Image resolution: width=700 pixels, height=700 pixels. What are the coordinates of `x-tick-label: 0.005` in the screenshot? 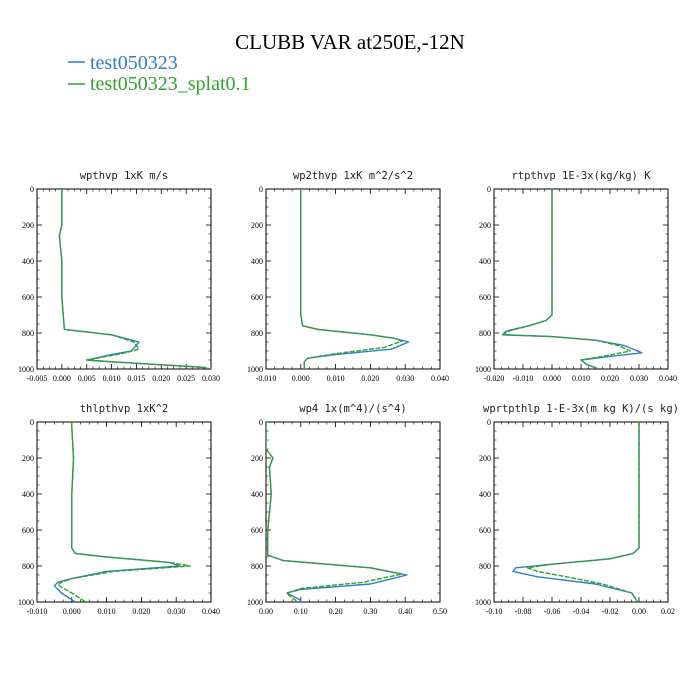 It's located at (87, 378).